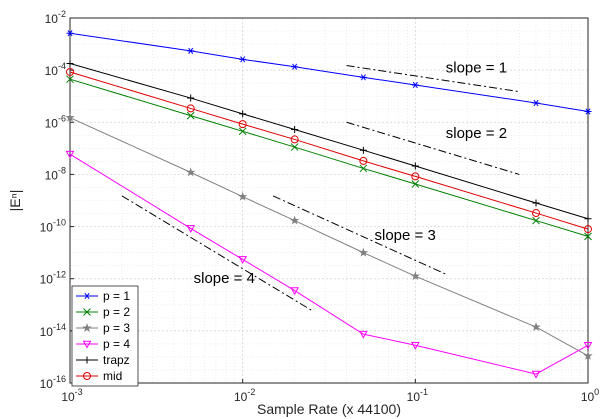 The image size is (600, 419). Describe the element at coordinates (53, 382) in the screenshot. I see `y-tick-label: 10⁻¹⁶` at that location.